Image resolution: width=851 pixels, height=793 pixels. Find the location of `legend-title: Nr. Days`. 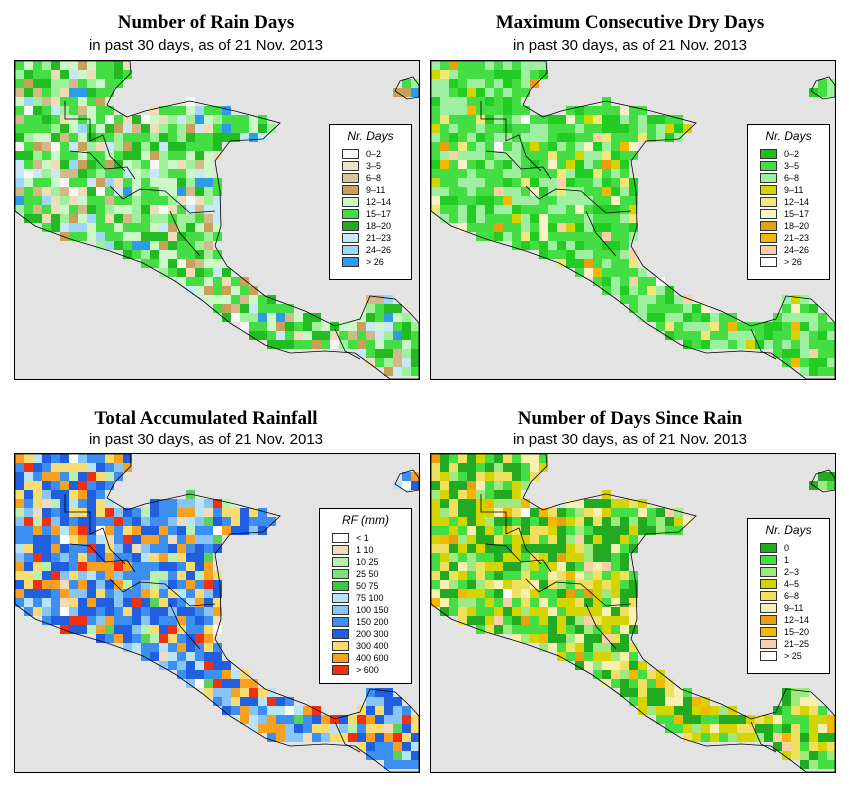

legend-title: Nr. Days is located at coordinates (370, 136).